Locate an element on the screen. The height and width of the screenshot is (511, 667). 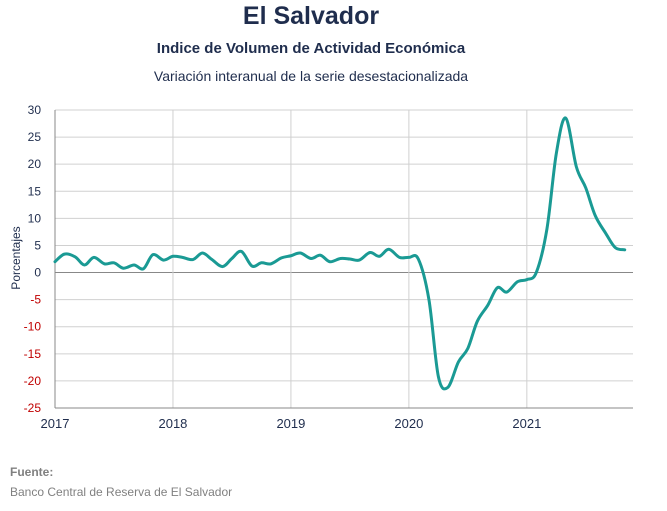
x-tick-label: 2018 is located at coordinates (172, 423).